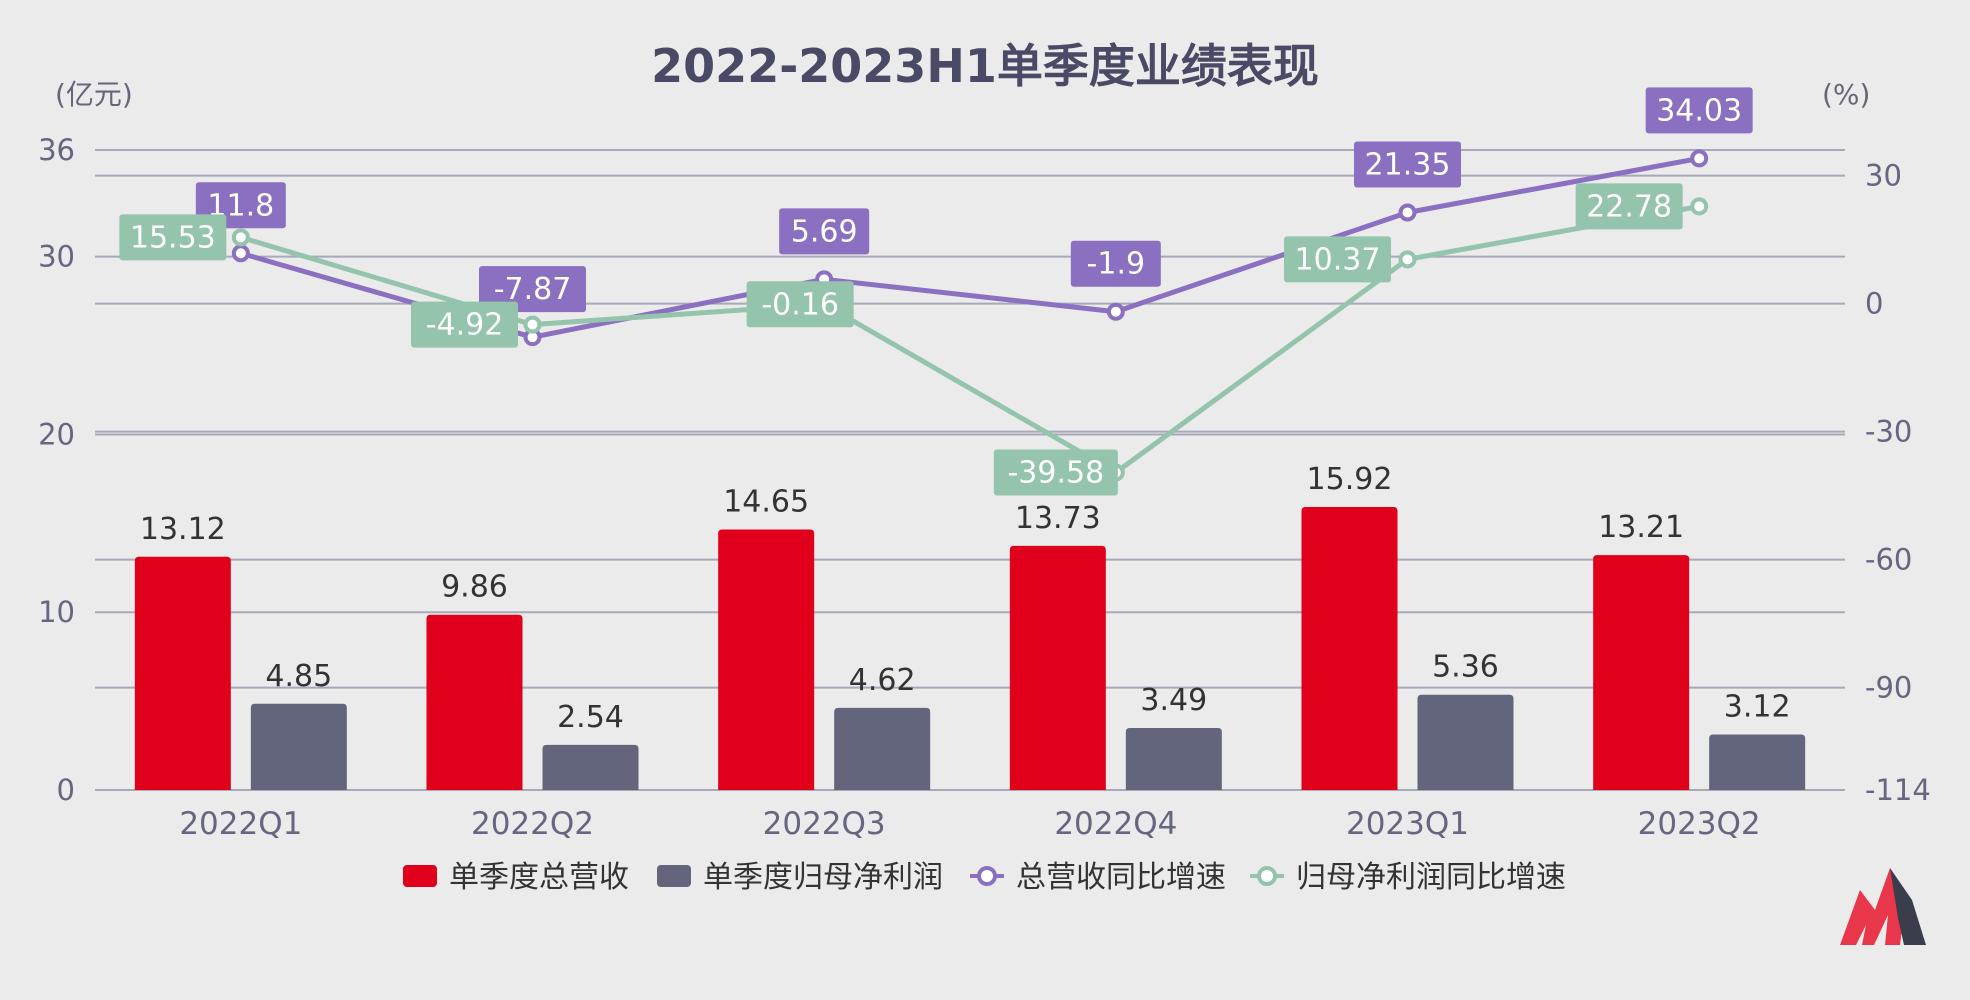 The height and width of the screenshot is (1000, 1970). I want to click on right-tick-label: 30, so click(1883, 176).